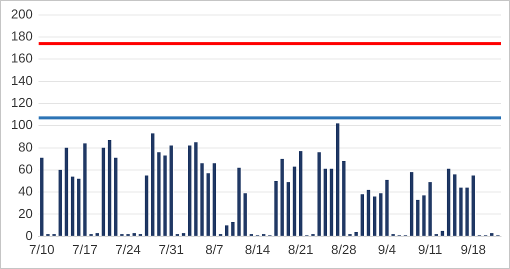 The image size is (510, 269). I want to click on y-tick-label: 140, so click(21, 80).